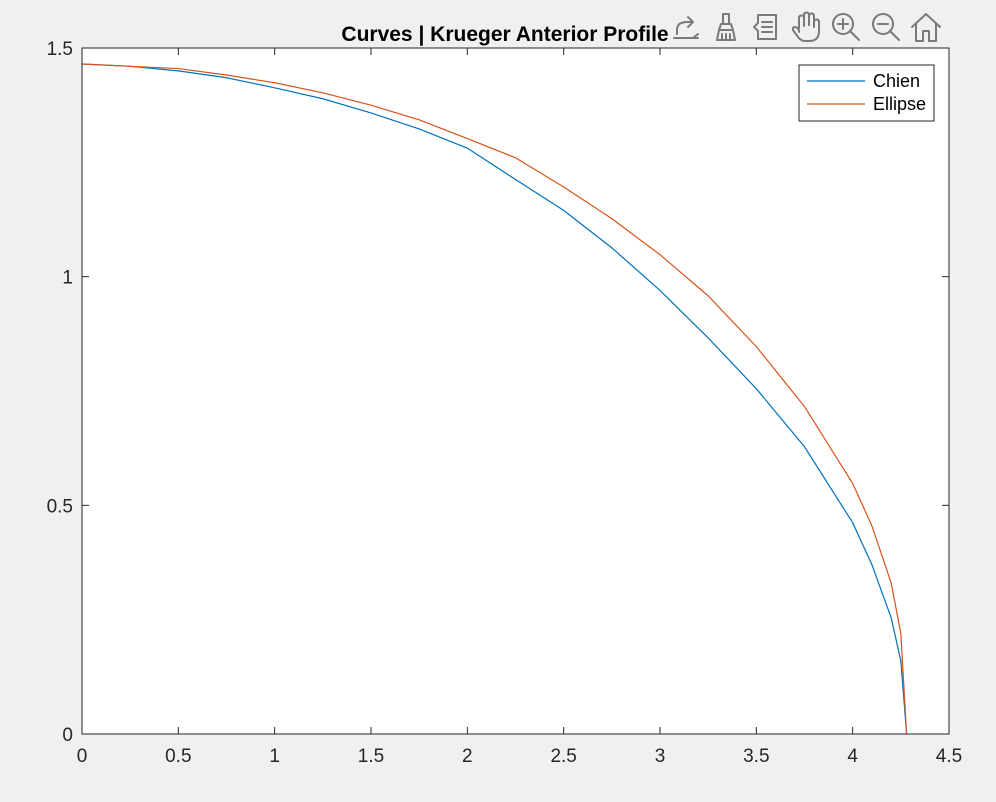 This screenshot has height=802, width=996. Describe the element at coordinates (899, 104) in the screenshot. I see `legend-label: Ellipse` at that location.